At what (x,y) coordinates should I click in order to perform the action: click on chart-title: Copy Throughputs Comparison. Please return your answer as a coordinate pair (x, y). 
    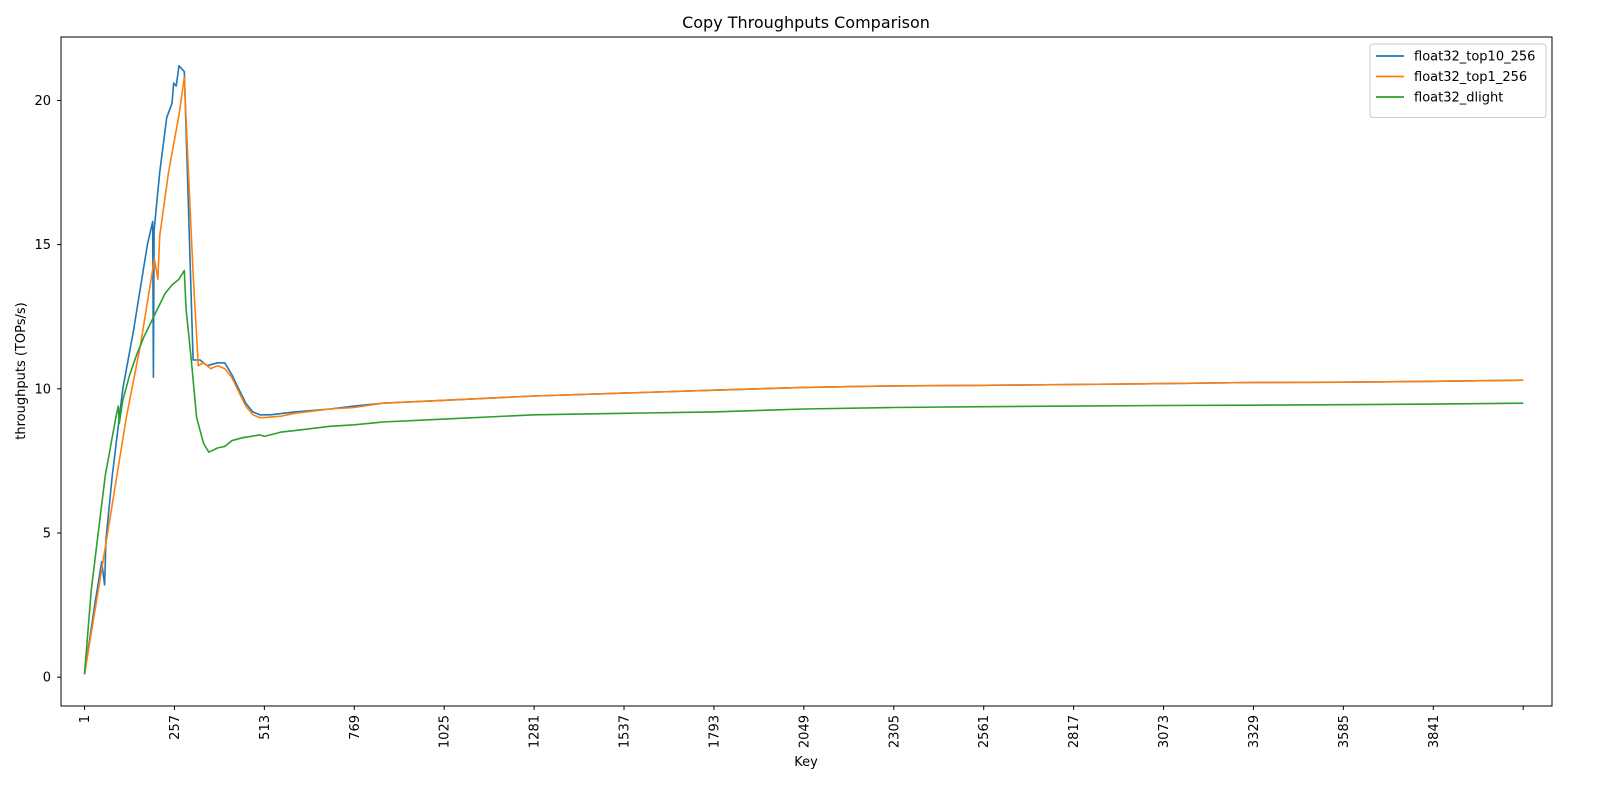
    Looking at the image, I should click on (806, 22).